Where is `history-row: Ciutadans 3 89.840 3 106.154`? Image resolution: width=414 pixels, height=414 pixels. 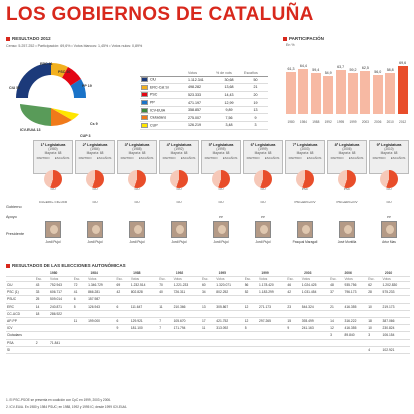
history-row: Ciutadans 3 89.840 3 106.154 is located at coordinates (208, 335).